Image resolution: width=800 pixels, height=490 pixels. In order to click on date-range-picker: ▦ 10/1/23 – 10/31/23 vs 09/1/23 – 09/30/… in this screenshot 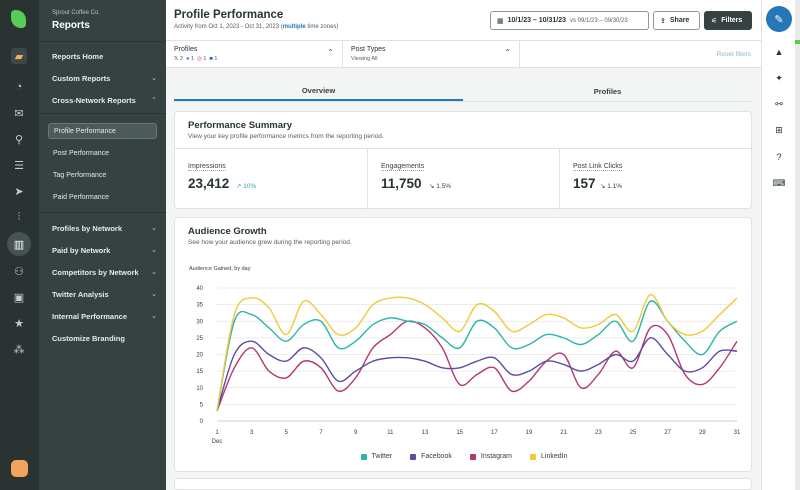, I will do `click(569, 20)`.